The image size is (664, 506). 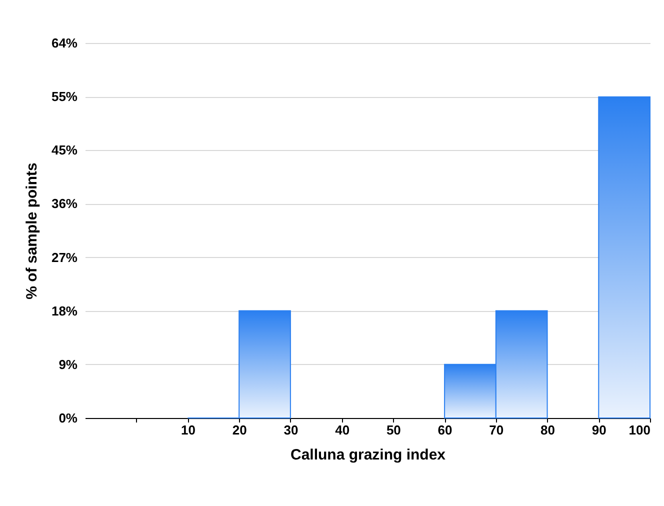 What do you see at coordinates (64, 257) in the screenshot?
I see `y-tick-label: 27%` at bounding box center [64, 257].